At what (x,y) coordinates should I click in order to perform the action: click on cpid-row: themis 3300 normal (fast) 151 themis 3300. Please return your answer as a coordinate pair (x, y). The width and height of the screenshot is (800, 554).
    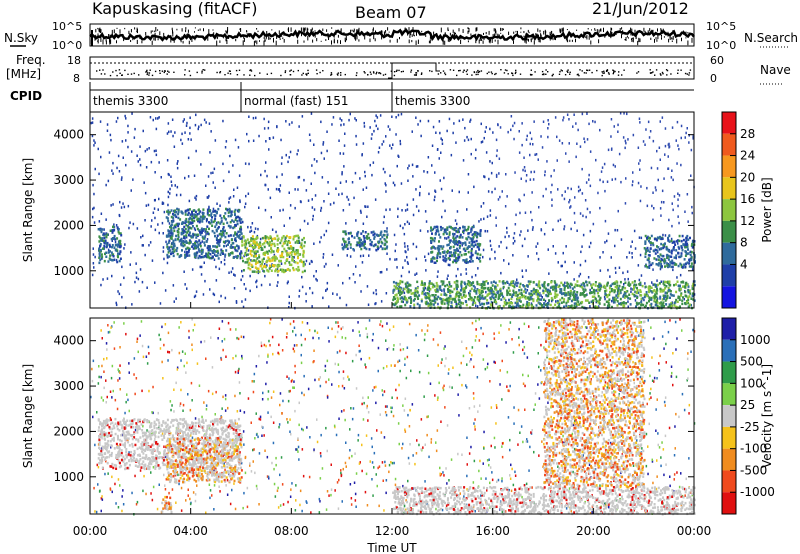
    Looking at the image, I should click on (391, 97).